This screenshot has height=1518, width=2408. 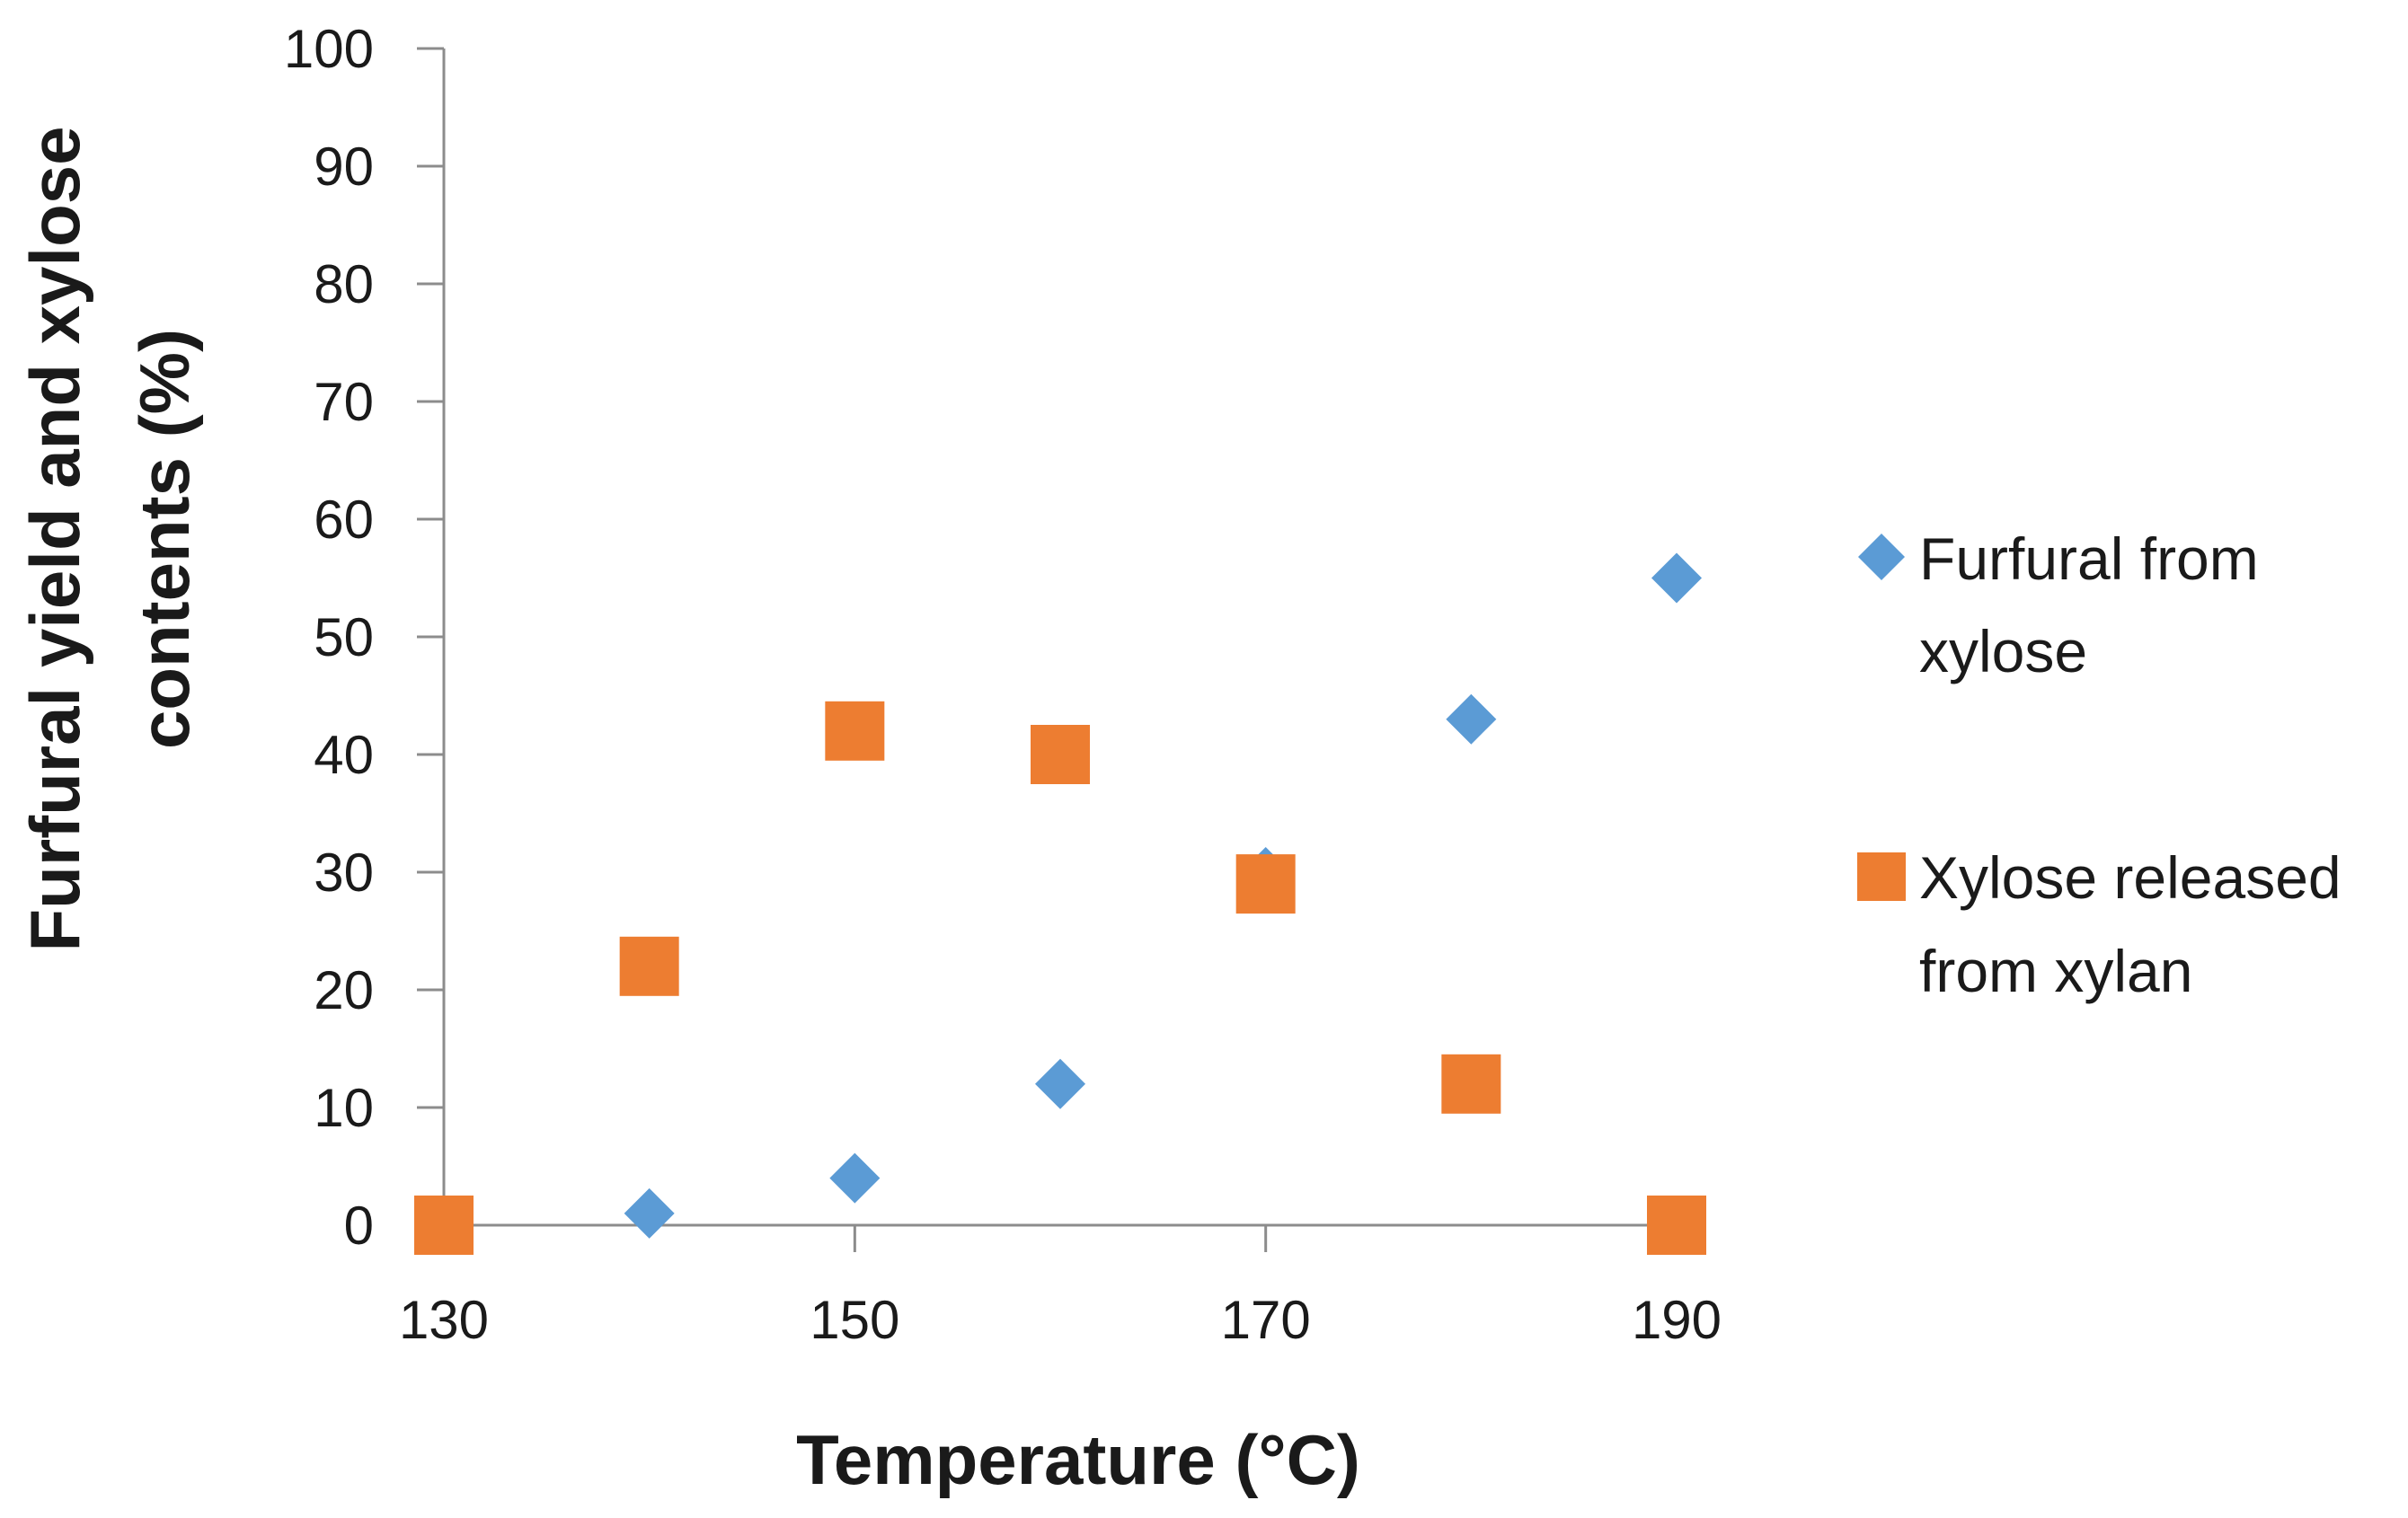 I want to click on y-tick-label: 60, so click(x=344, y=520).